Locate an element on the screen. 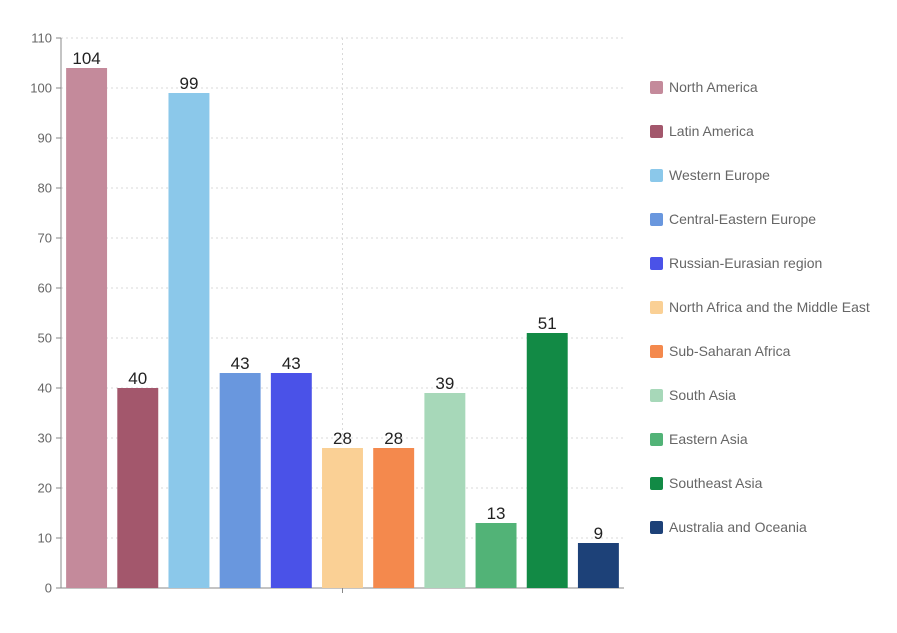 The image size is (897, 633). y-tick-label: 20 is located at coordinates (45, 488).